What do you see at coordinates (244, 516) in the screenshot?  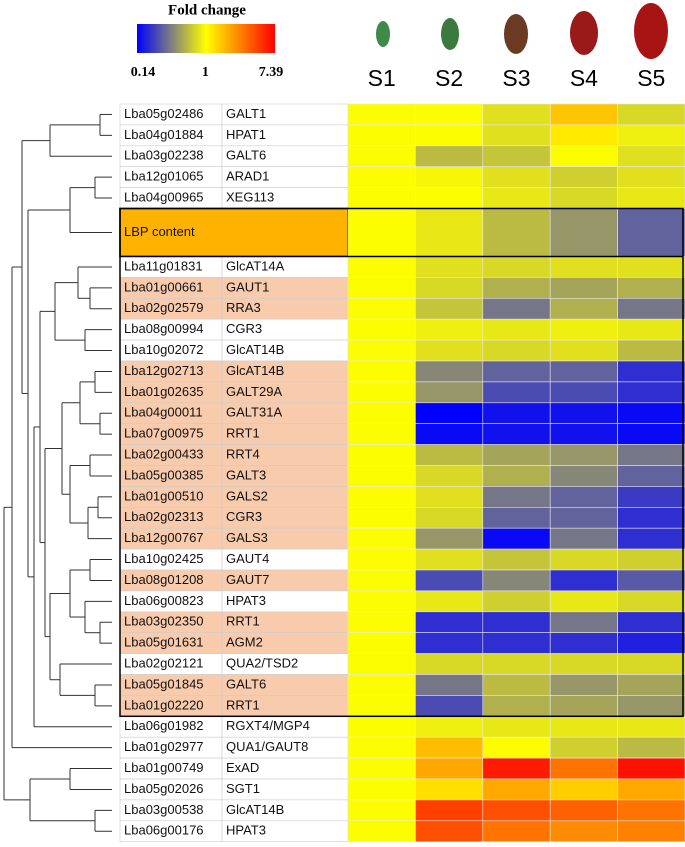 I see `gene-name: CGR3` at bounding box center [244, 516].